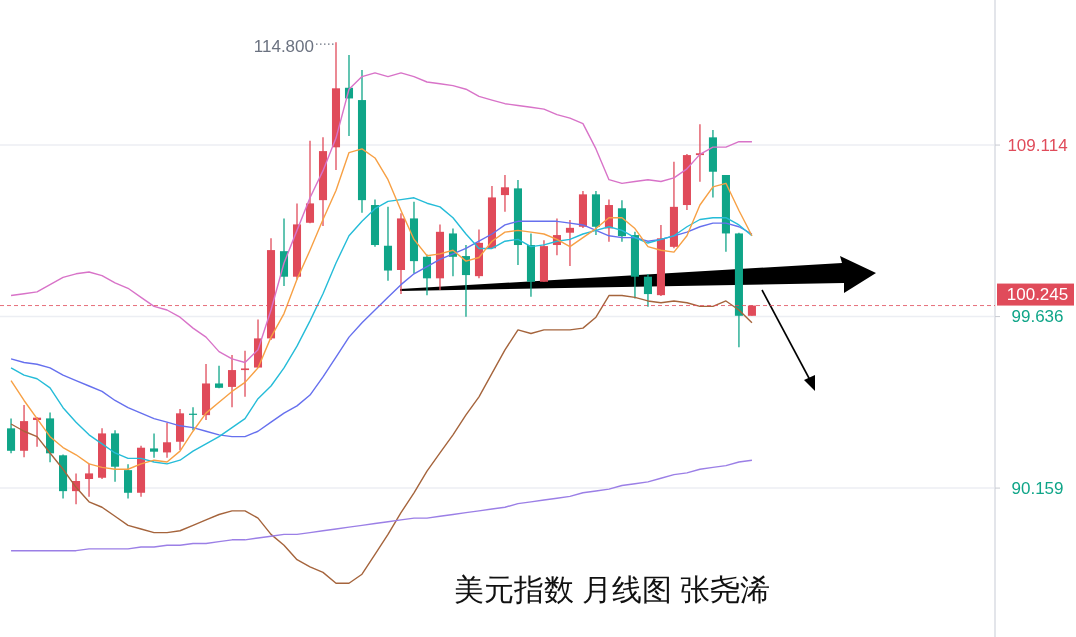 This screenshot has height=637, width=1076. Describe the element at coordinates (1037, 317) in the screenshot. I see `y-tick-label: 99.636` at that location.